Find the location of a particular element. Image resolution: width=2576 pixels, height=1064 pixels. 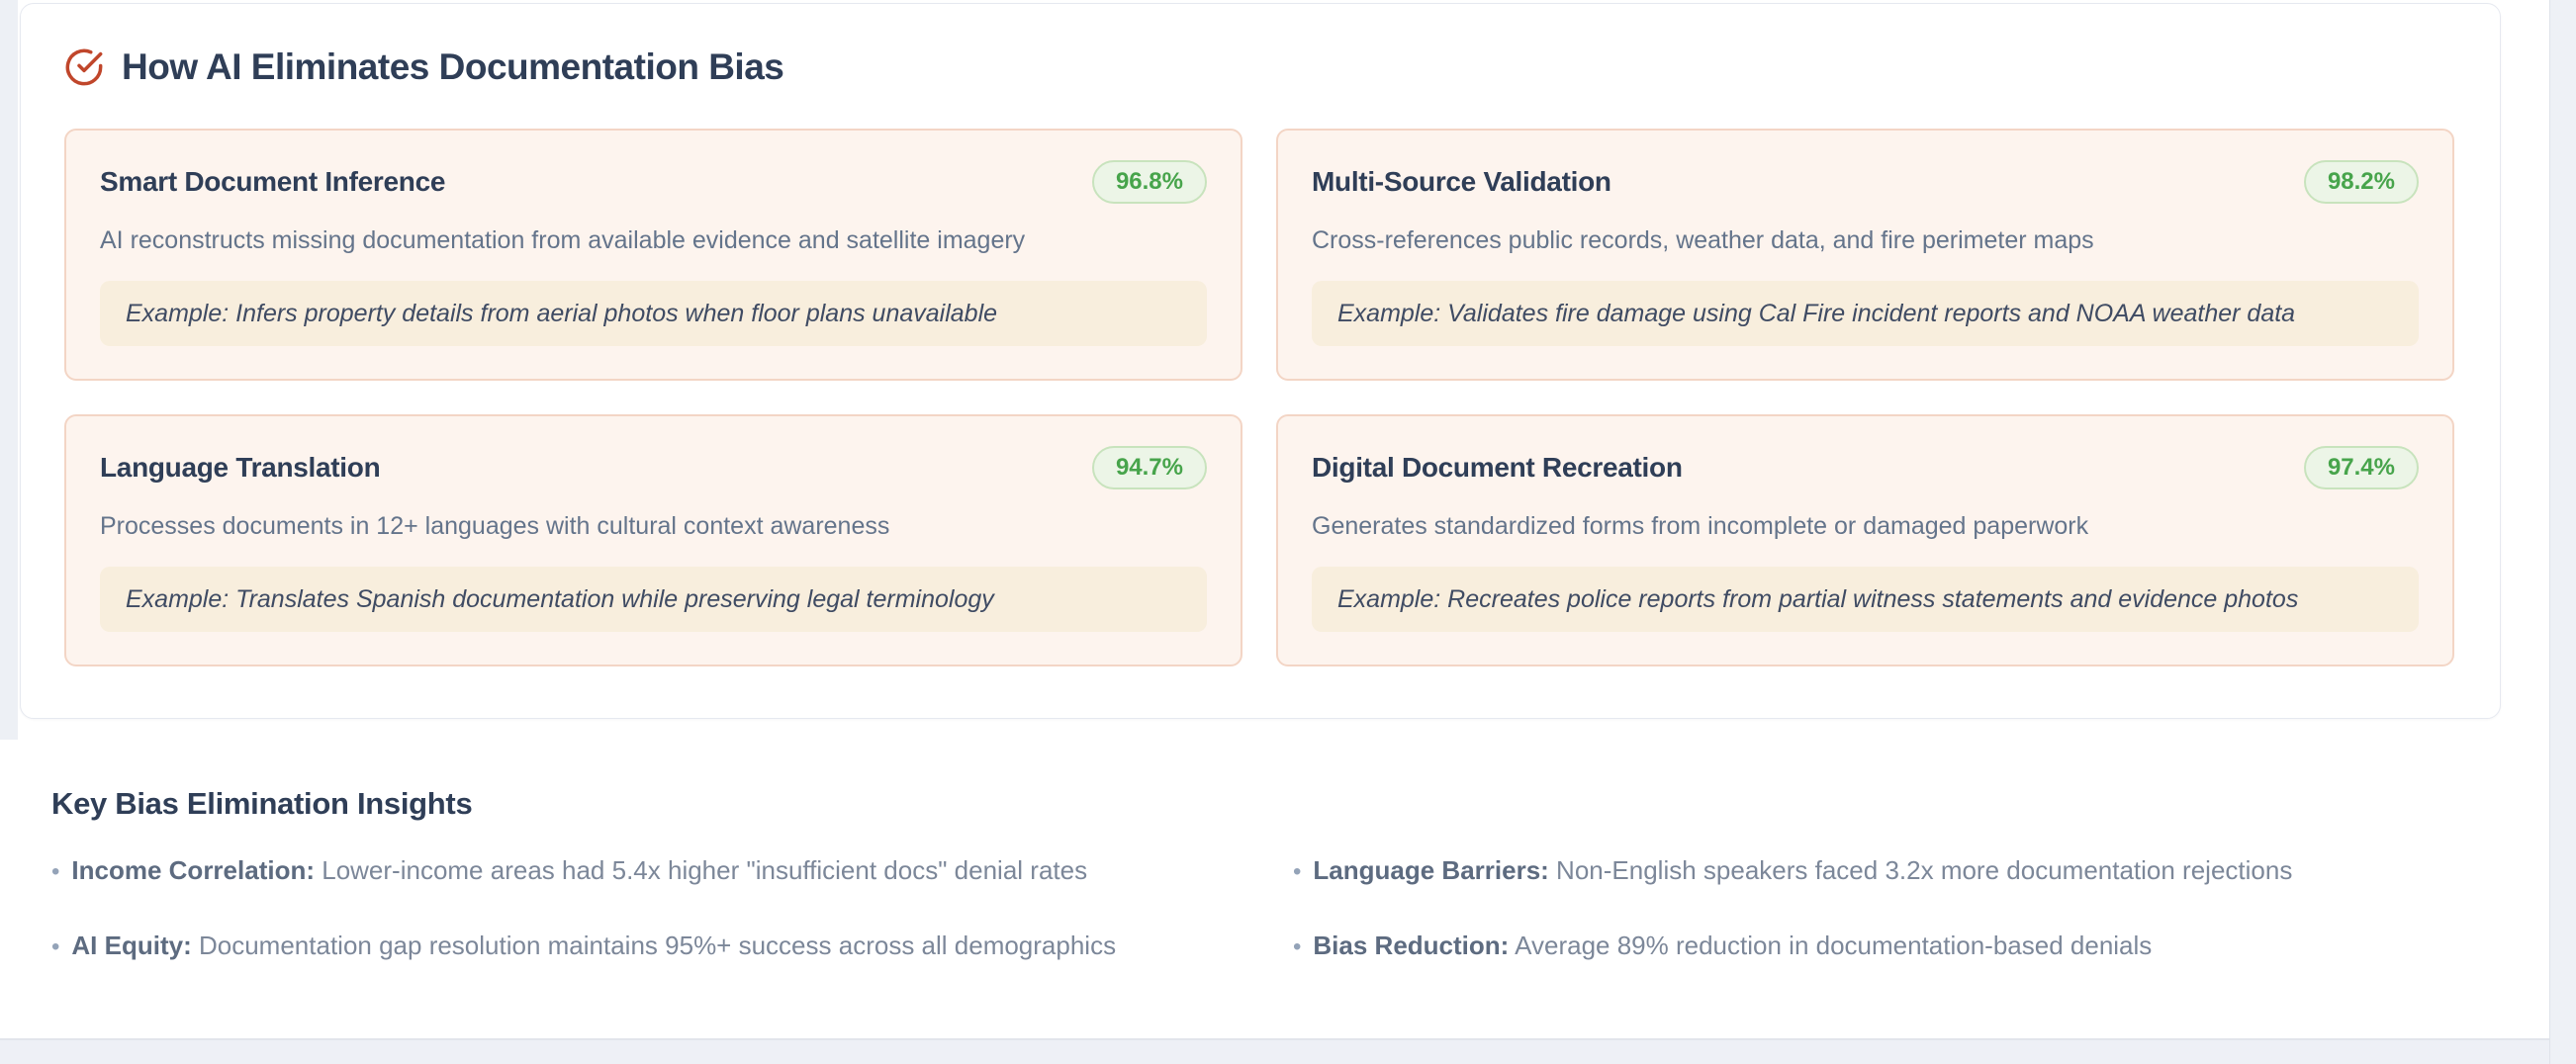

feature-card-header: Digital Document Recreation 97.4% is located at coordinates (1865, 467).